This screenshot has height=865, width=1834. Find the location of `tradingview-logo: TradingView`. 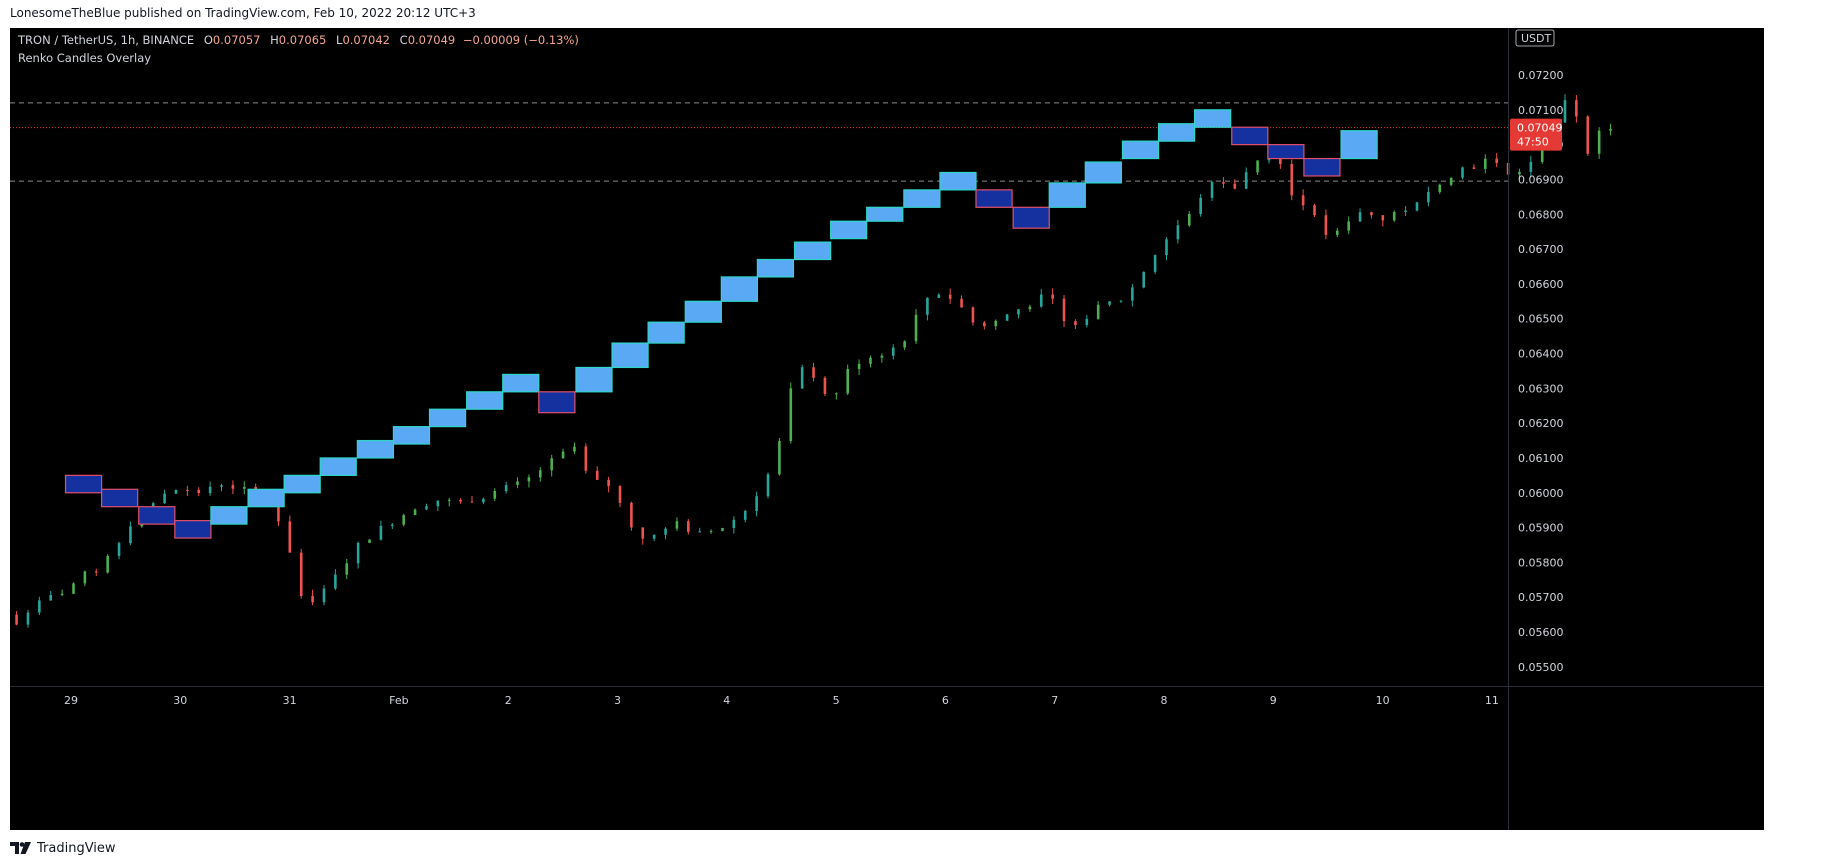

tradingview-logo: TradingView is located at coordinates (63, 848).